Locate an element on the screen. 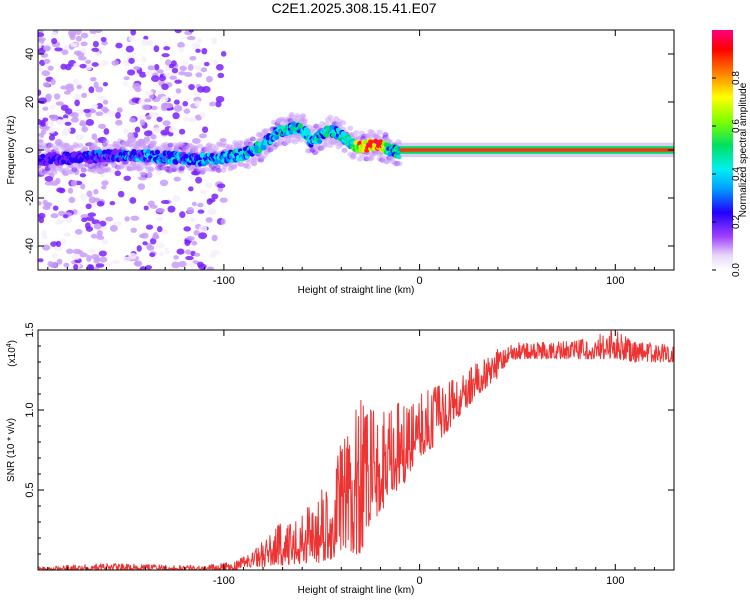  snr-scale-factor: (x104) is located at coordinates (12, 353).